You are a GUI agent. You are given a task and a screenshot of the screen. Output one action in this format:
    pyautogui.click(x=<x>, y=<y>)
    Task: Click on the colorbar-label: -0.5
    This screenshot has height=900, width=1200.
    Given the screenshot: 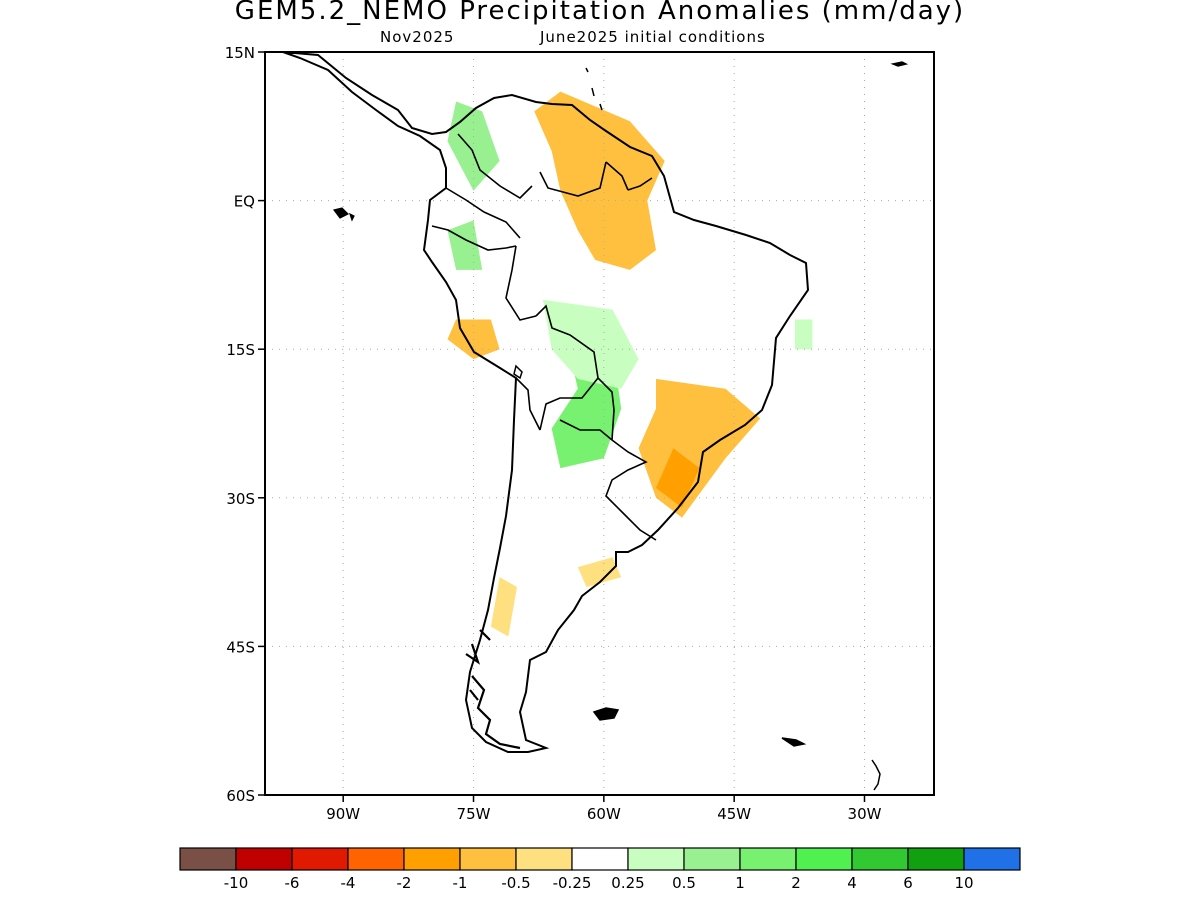 What is the action you would take?
    pyautogui.click(x=515, y=883)
    